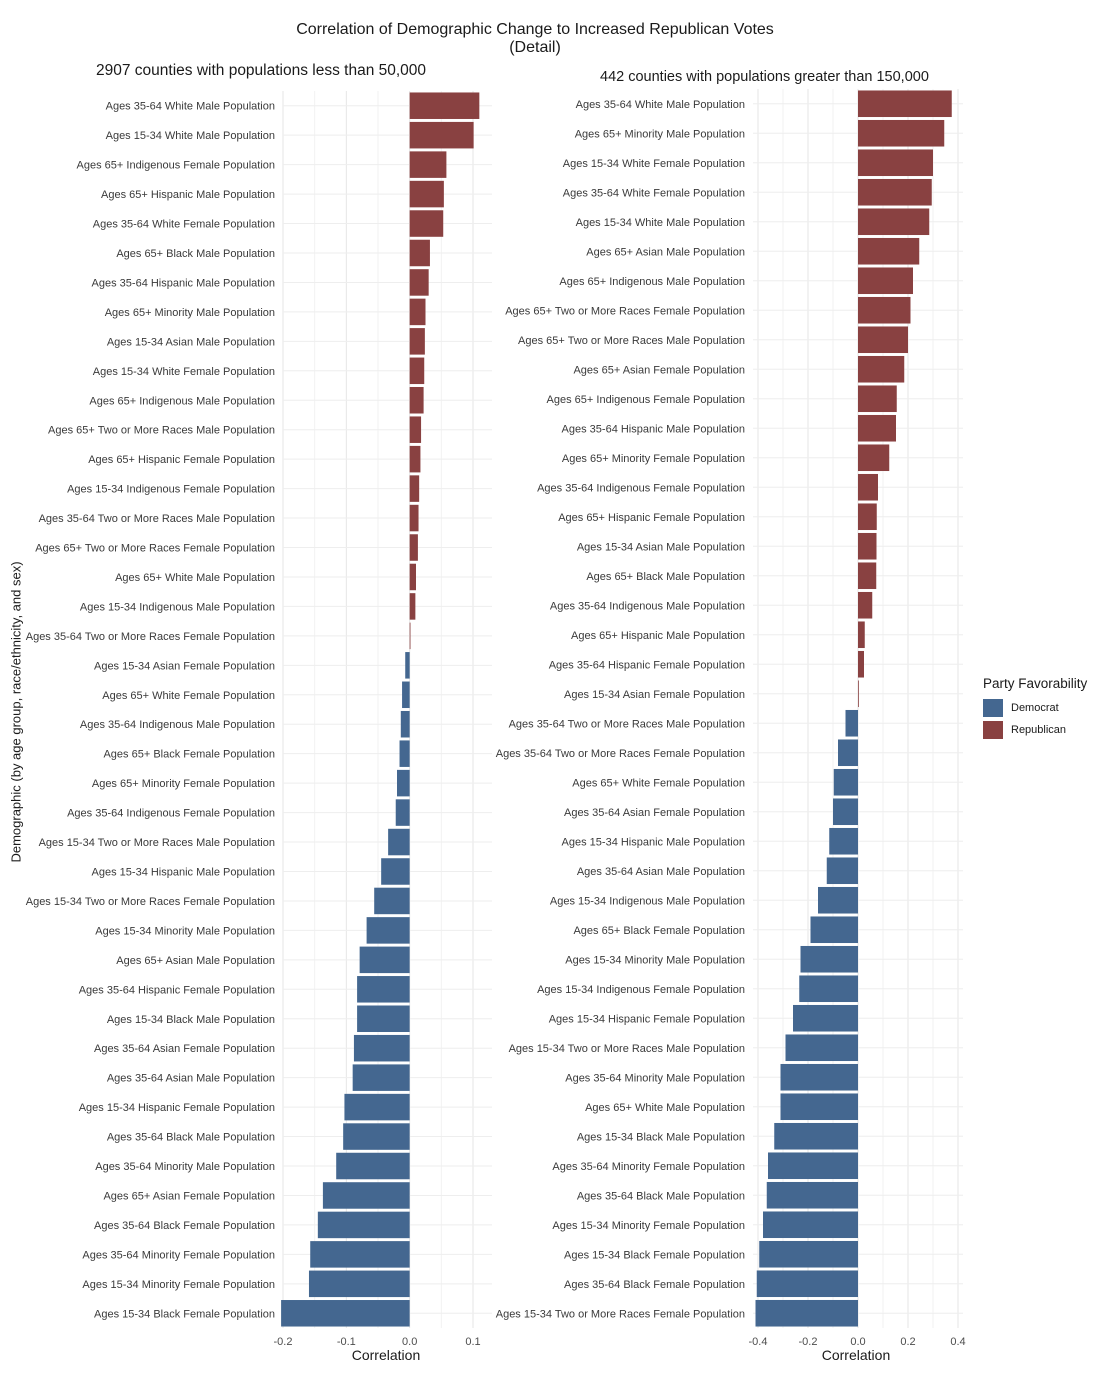 This screenshot has width=1098, height=1374. What do you see at coordinates (183, 872) in the screenshot?
I see `left-category-label: Ages 15-34 Hispanic Male Population` at bounding box center [183, 872].